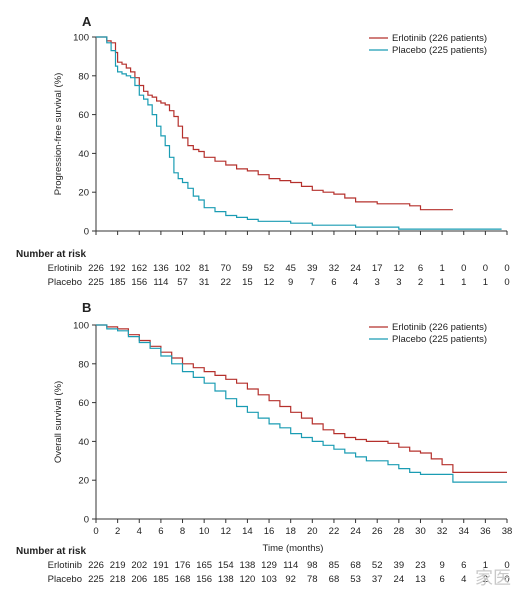 The width and height of the screenshot is (531, 600). What do you see at coordinates (290, 579) in the screenshot?
I see `risk-value: 92` at bounding box center [290, 579].